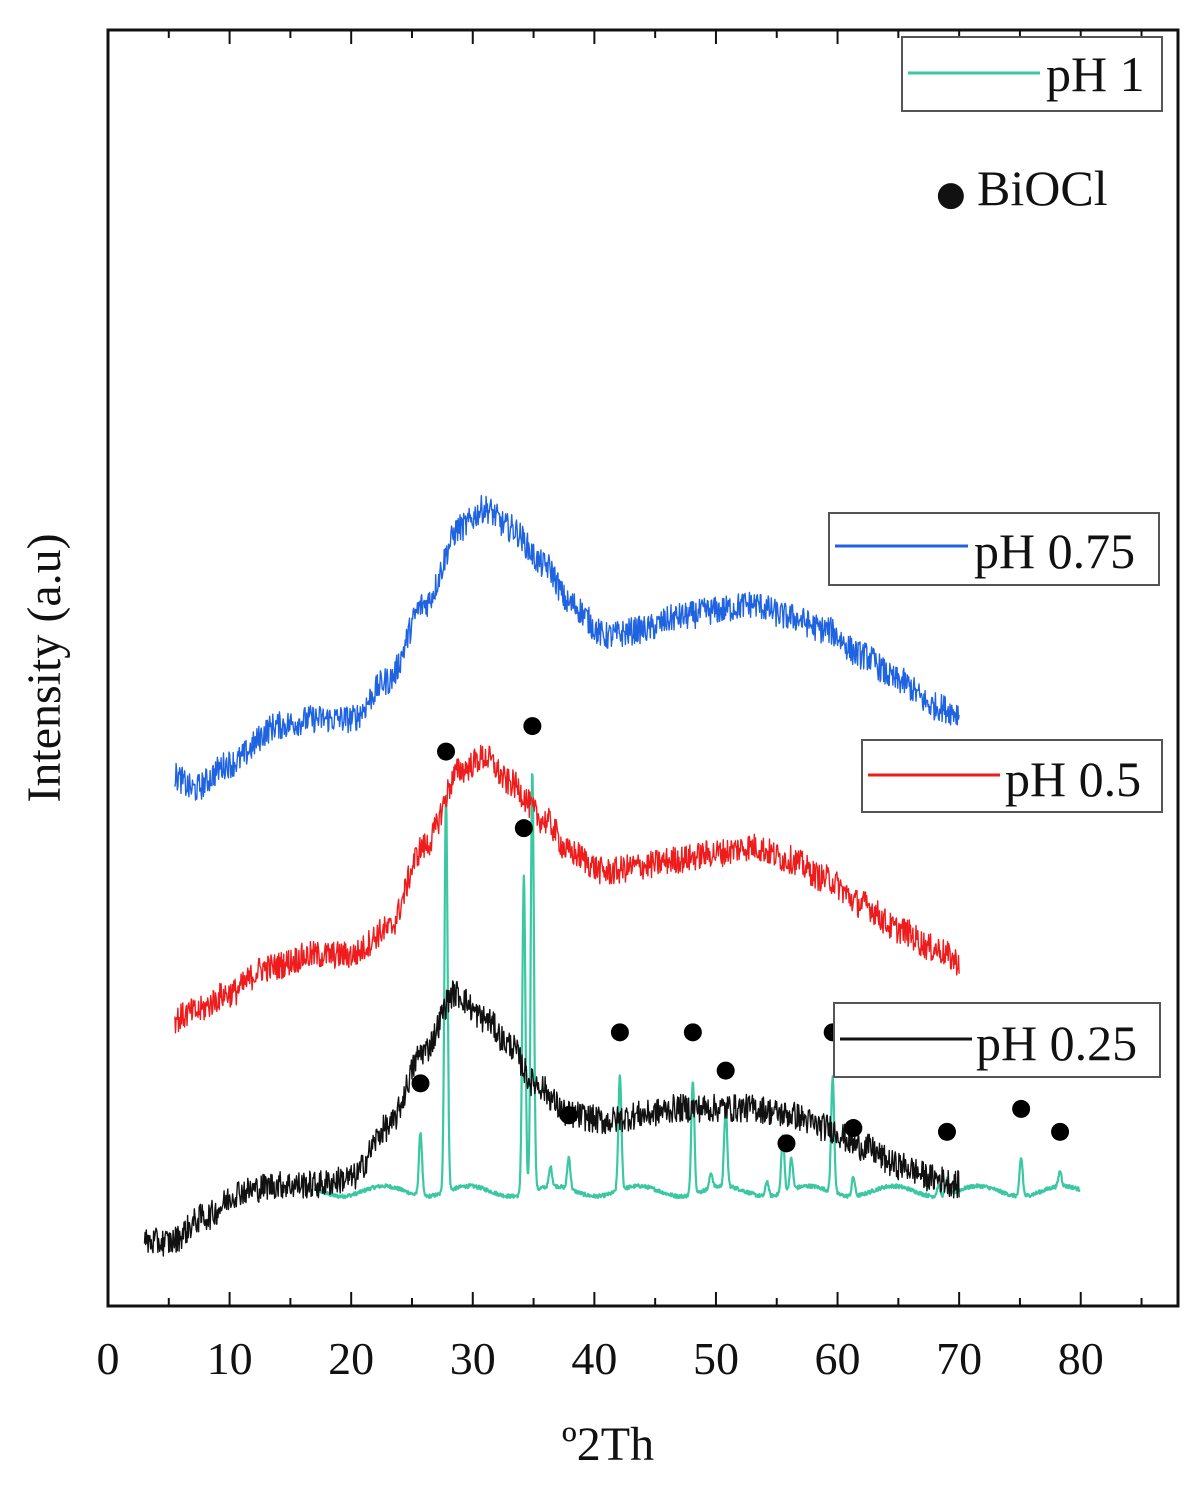  I want to click on legend-ph-025: pH 0.25, so click(997, 1040).